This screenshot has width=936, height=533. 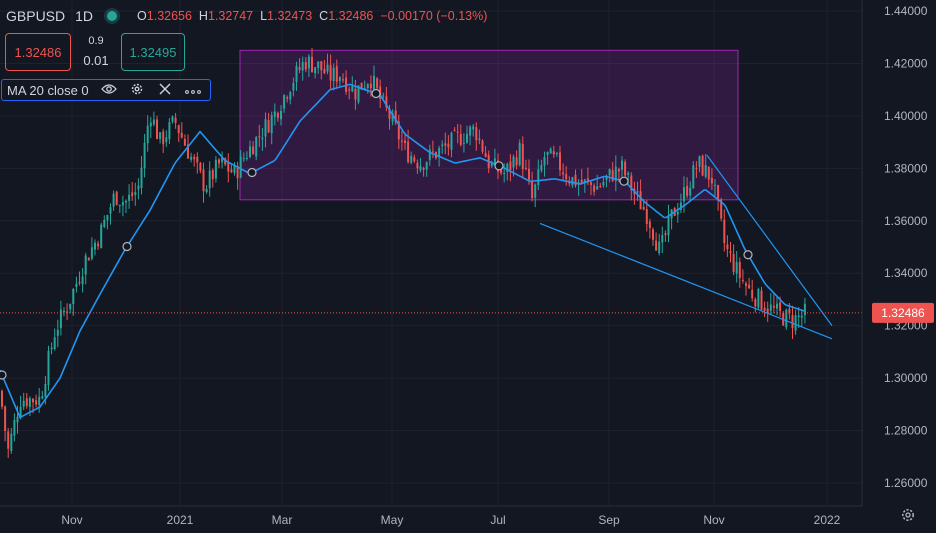 I want to click on buy-button: 1.32495, so click(x=153, y=52).